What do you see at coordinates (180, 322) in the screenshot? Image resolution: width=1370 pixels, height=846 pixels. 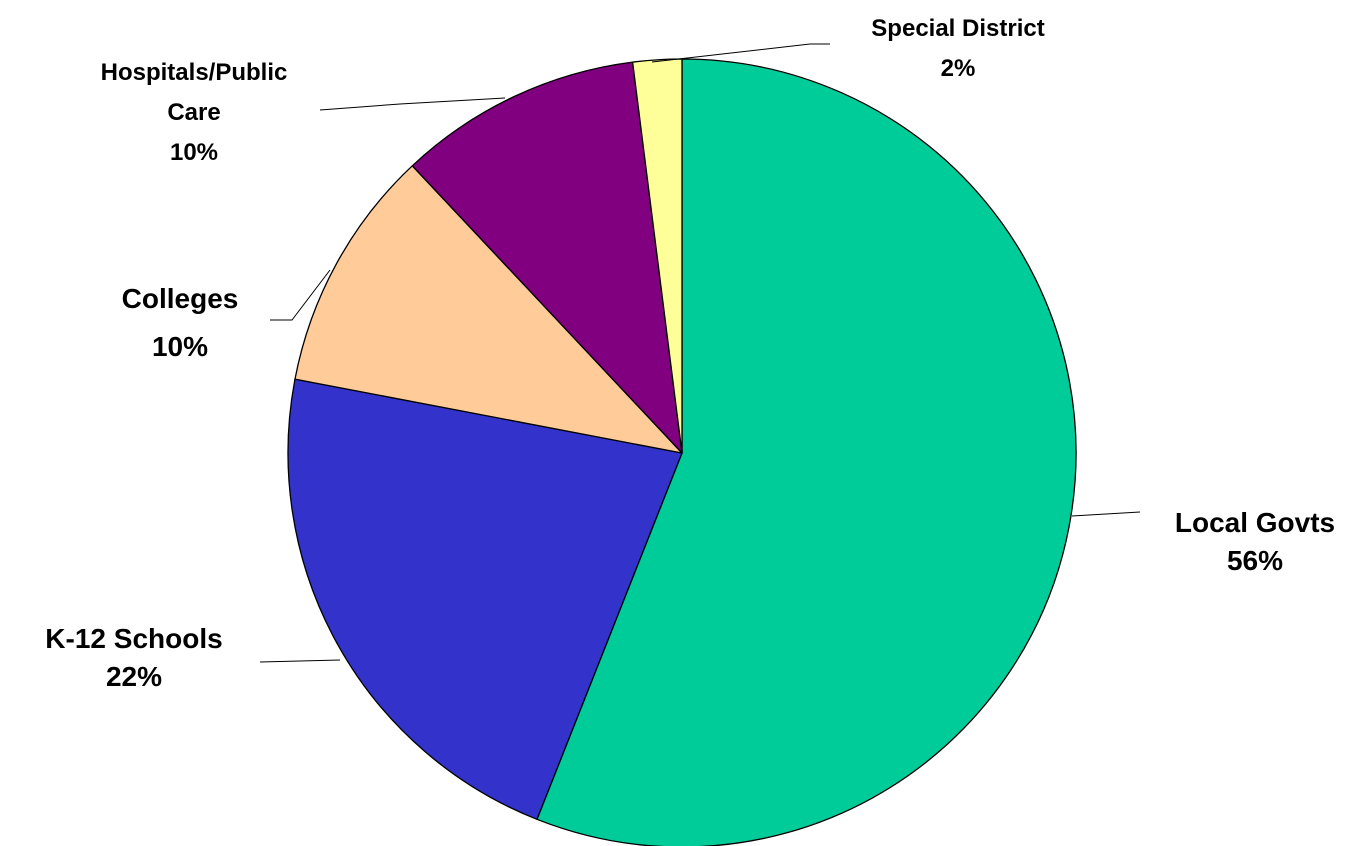 I see `label-colleges: Colleges 10%` at bounding box center [180, 322].